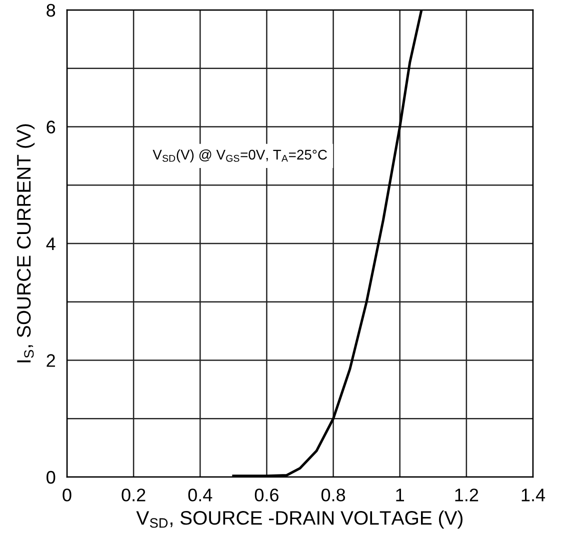 The image size is (563, 543). I want to click on x-tick-label: 1.2, so click(466, 495).